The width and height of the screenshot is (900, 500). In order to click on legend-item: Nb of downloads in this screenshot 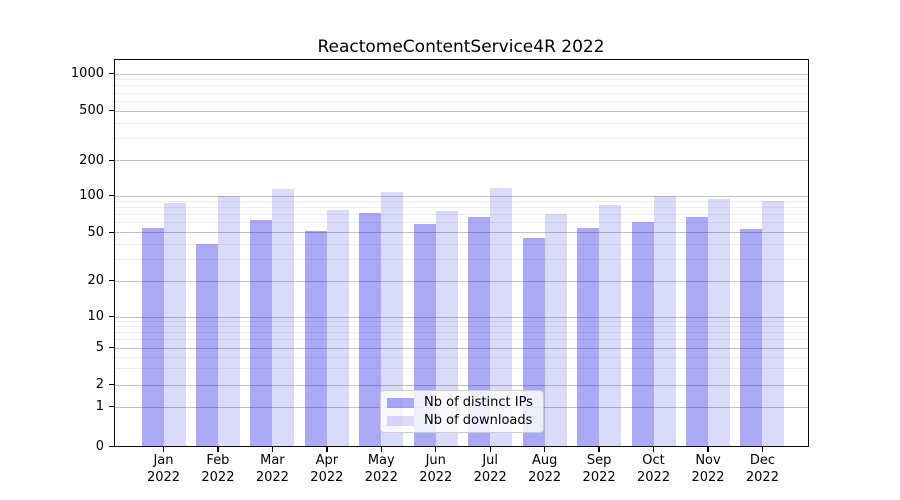, I will do `click(462, 420)`.